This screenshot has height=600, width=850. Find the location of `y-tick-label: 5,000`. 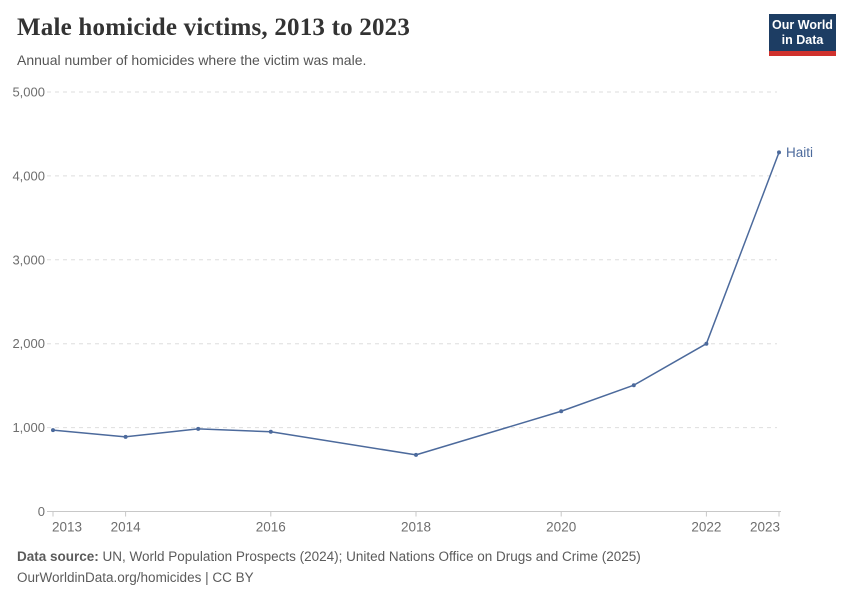

y-tick-label: 5,000 is located at coordinates (28, 92).